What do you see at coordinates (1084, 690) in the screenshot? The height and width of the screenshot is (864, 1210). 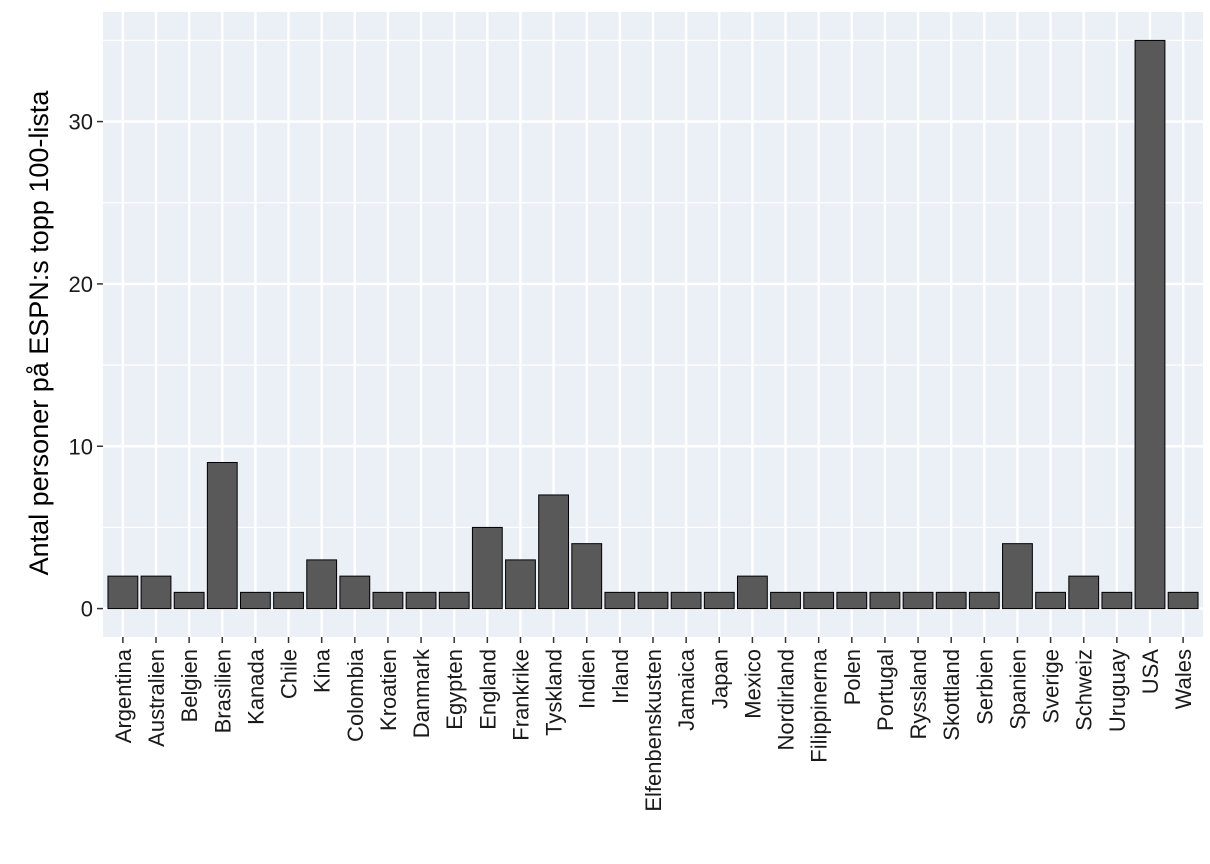 I see `x-tick-label: Schweiz` at bounding box center [1084, 690].